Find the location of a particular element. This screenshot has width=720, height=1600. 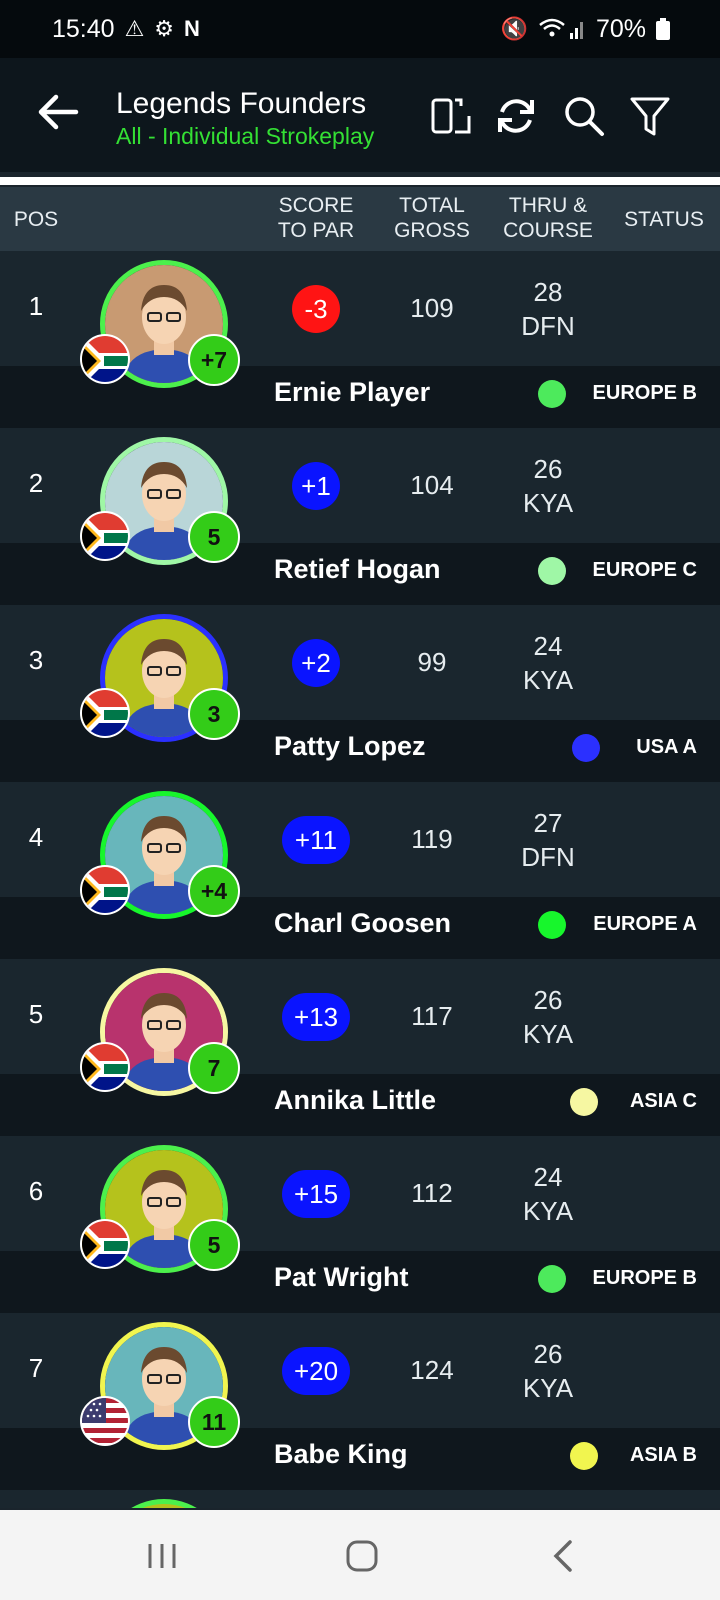

header-thru-course: THRU & COURSE is located at coordinates (548, 218).